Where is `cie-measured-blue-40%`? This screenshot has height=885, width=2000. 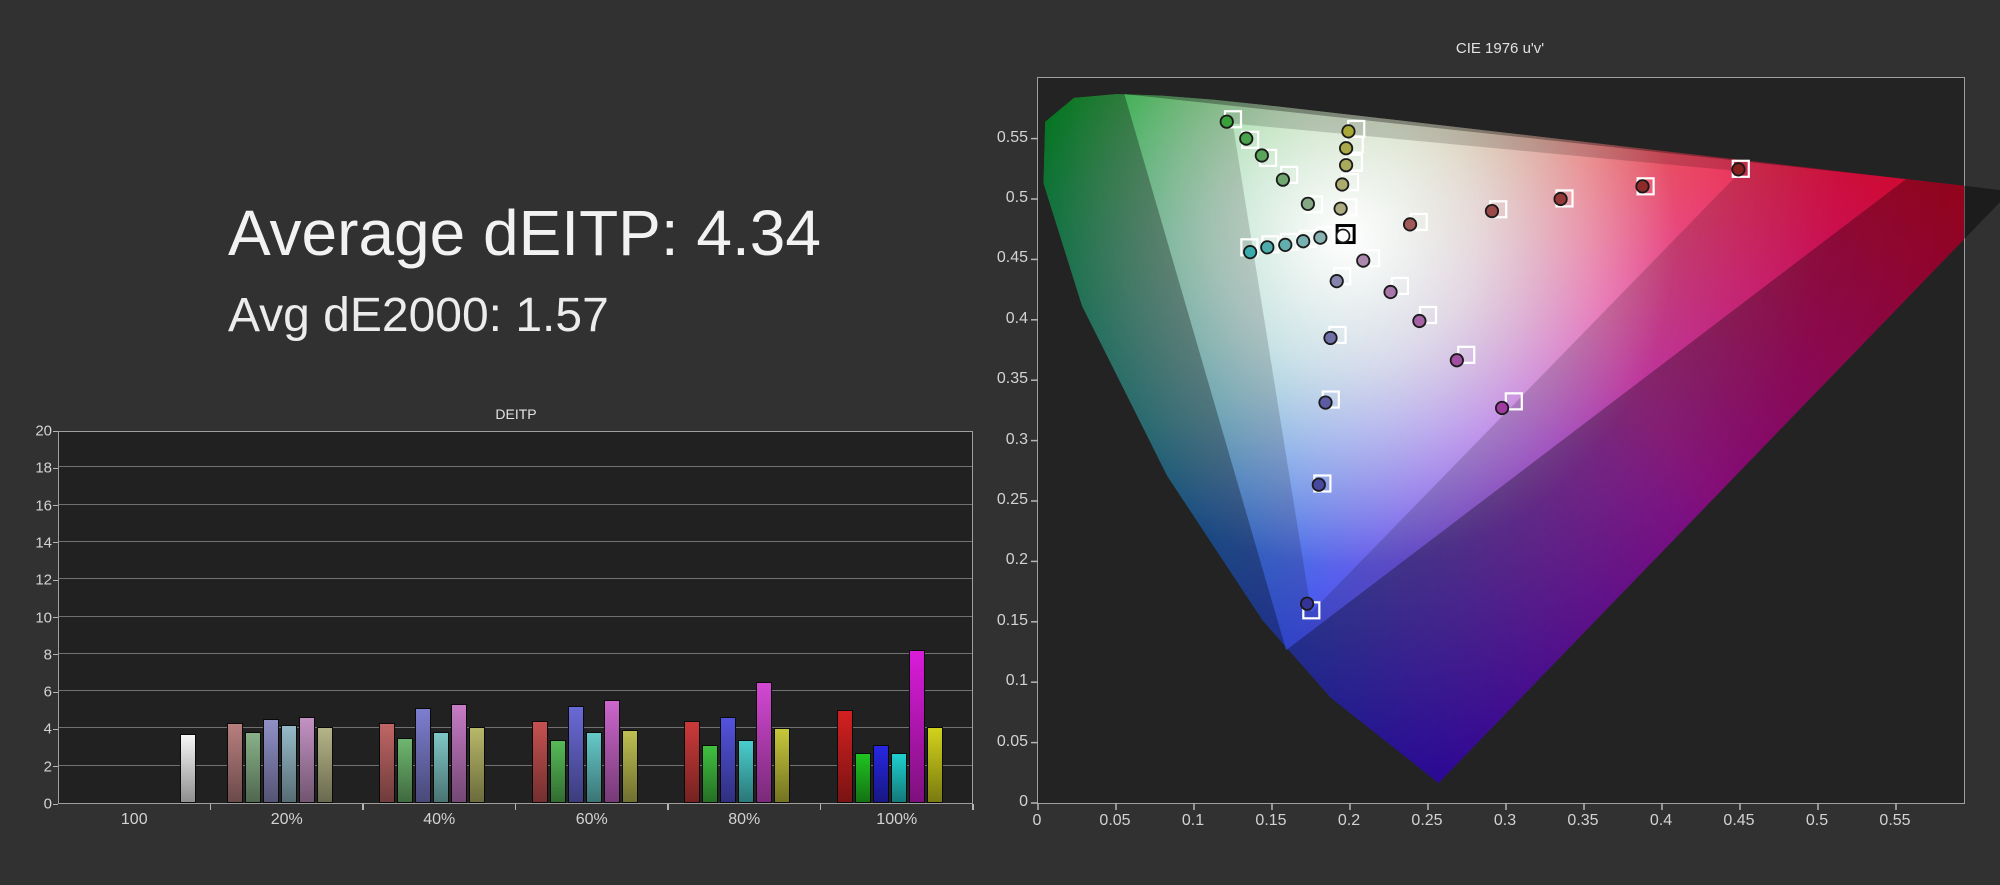
cie-measured-blue-40% is located at coordinates (1330, 338).